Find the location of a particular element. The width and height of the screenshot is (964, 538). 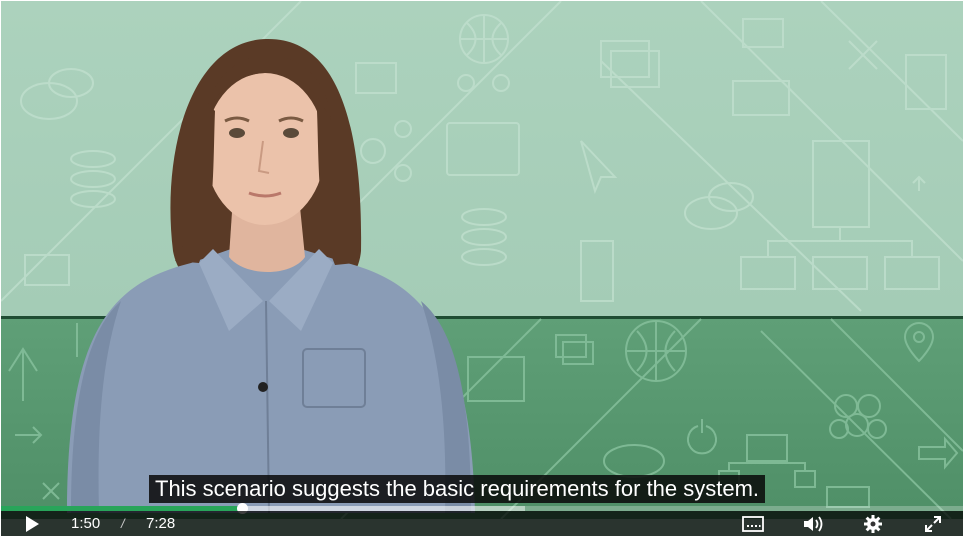

progress-bar is located at coordinates (482, 508).